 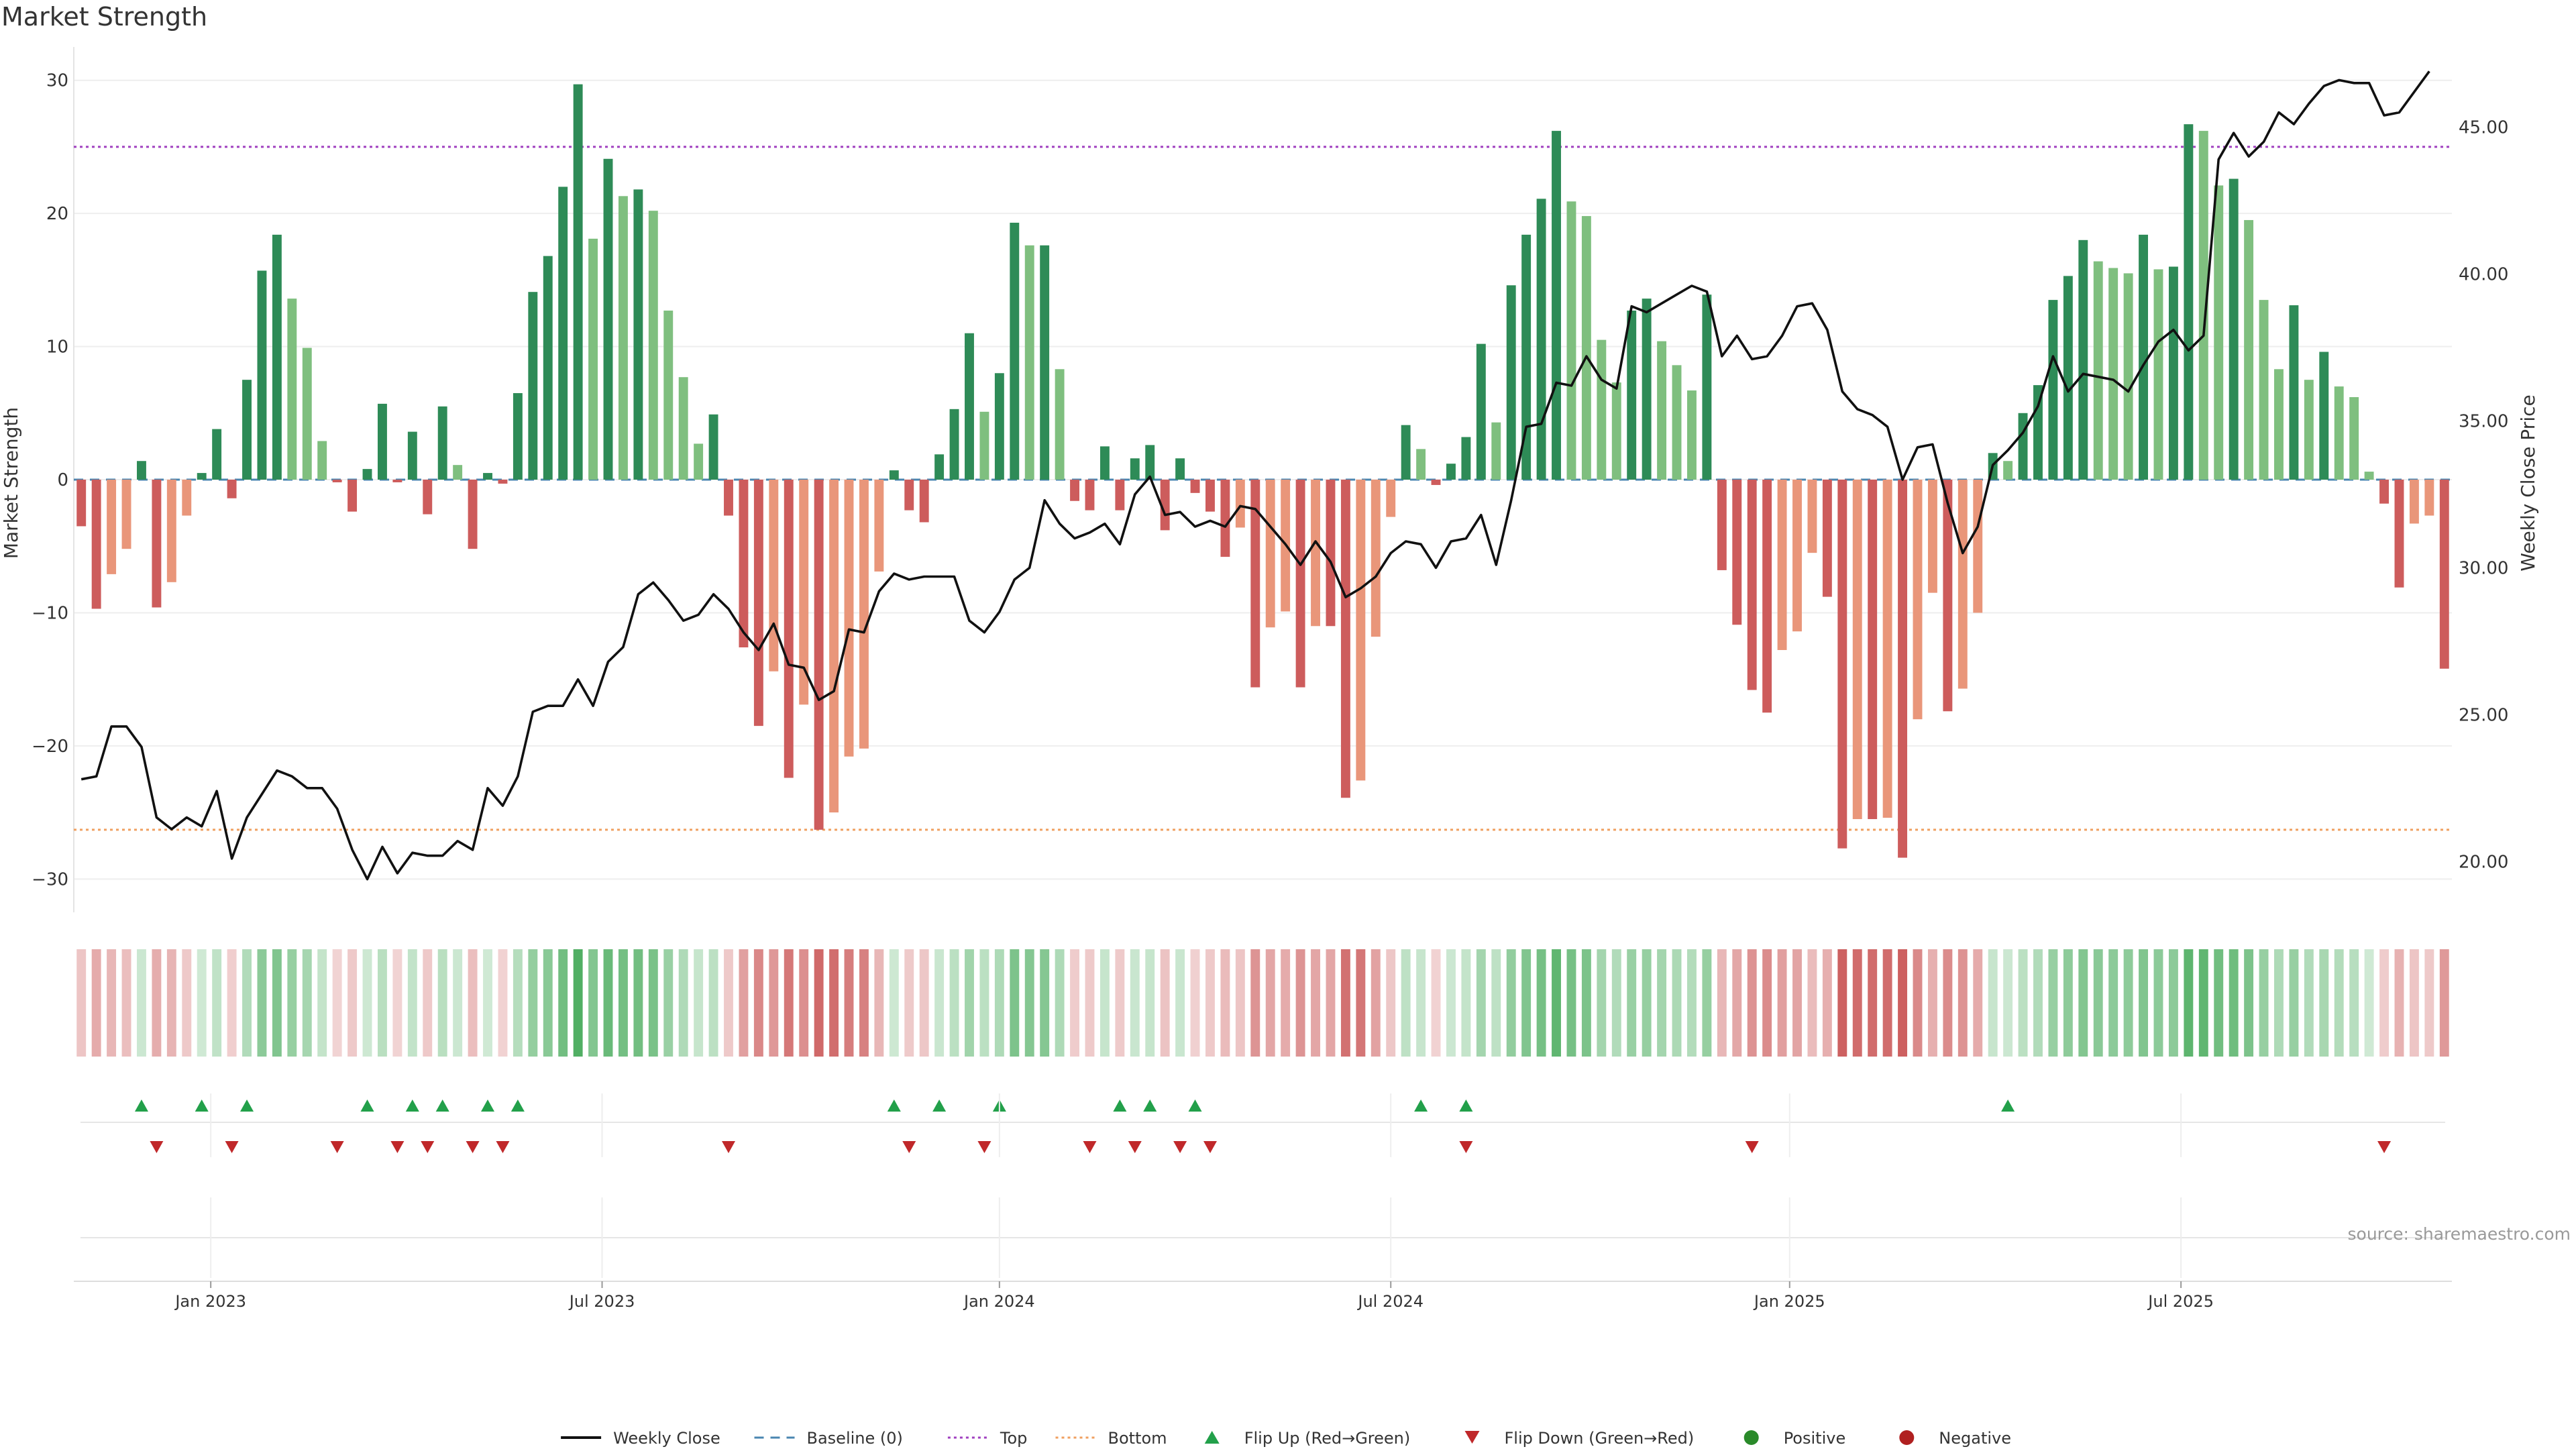 I want to click on legend-label: Flip Up (Red→Green), so click(x=1327, y=1438).